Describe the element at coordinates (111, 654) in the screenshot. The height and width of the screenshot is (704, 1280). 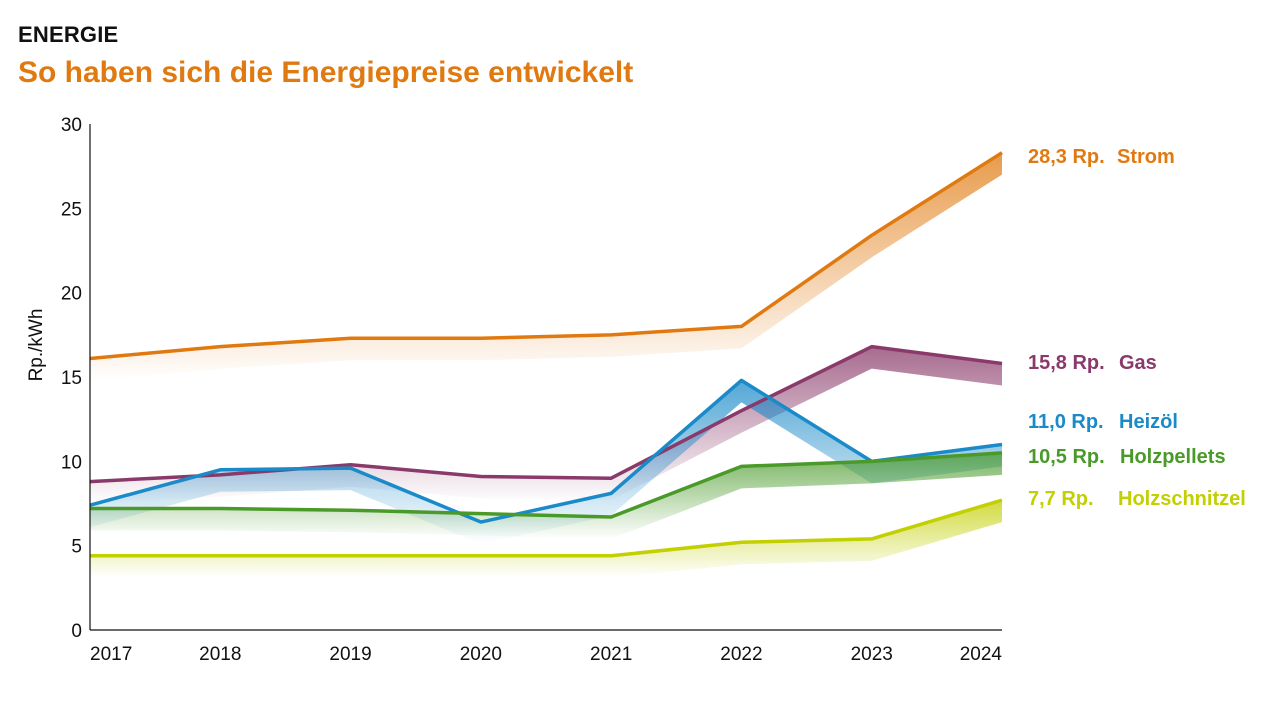
I see `x-tick-label: 2017` at that location.